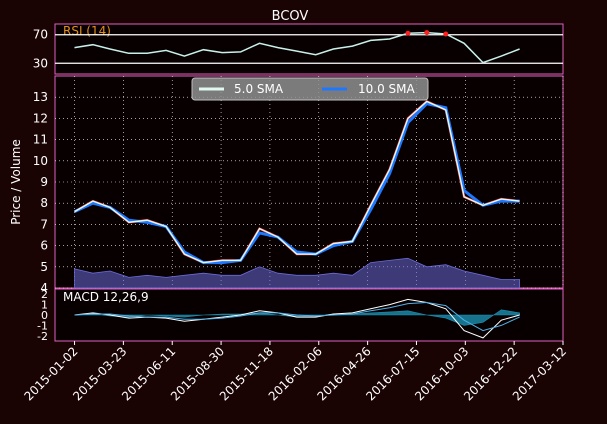 The image size is (607, 424). Describe the element at coordinates (44, 203) in the screenshot. I see `price-tick-label: 8` at that location.